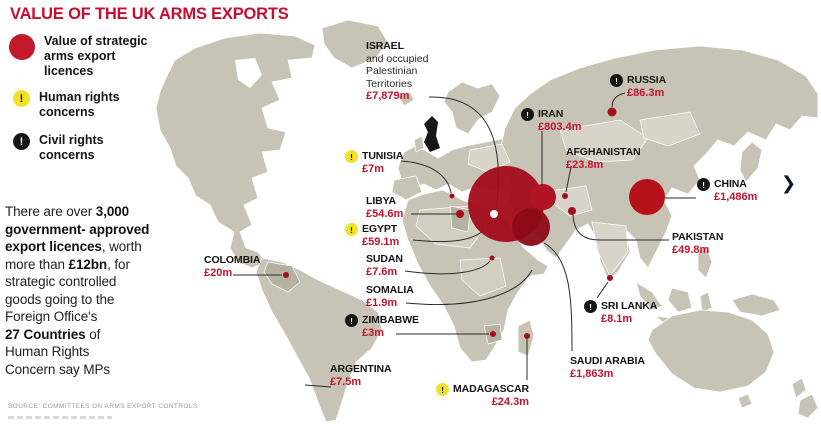 The image size is (821, 429). Describe the element at coordinates (373, 169) in the screenshot. I see `country-value: £7m` at that location.